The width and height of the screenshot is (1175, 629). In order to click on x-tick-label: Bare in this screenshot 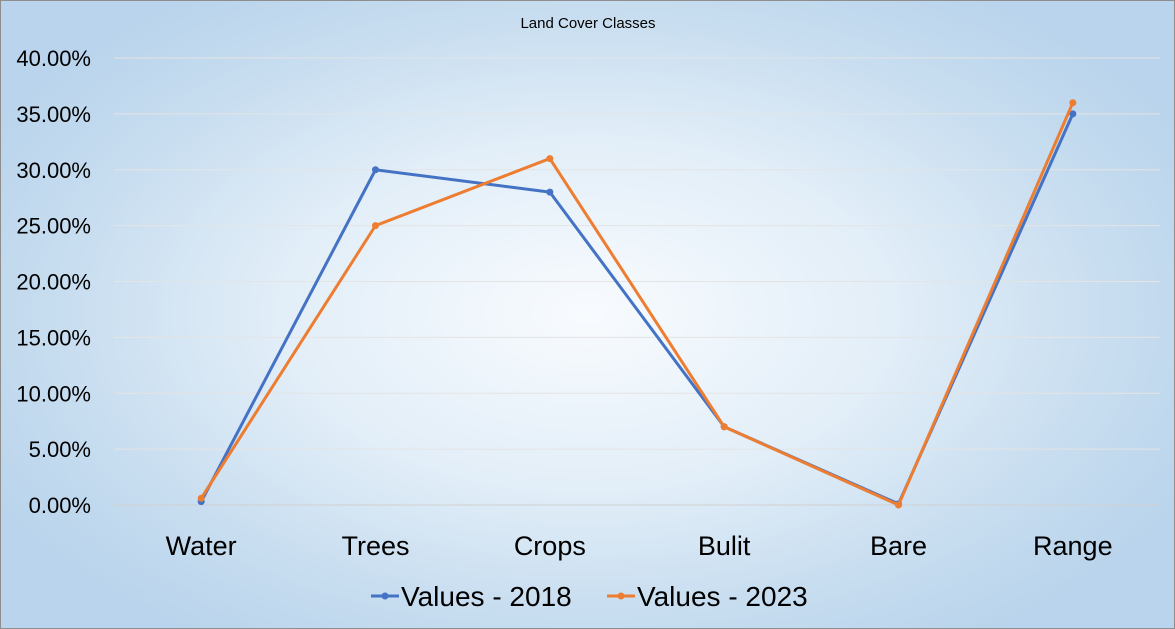, I will do `click(898, 546)`.